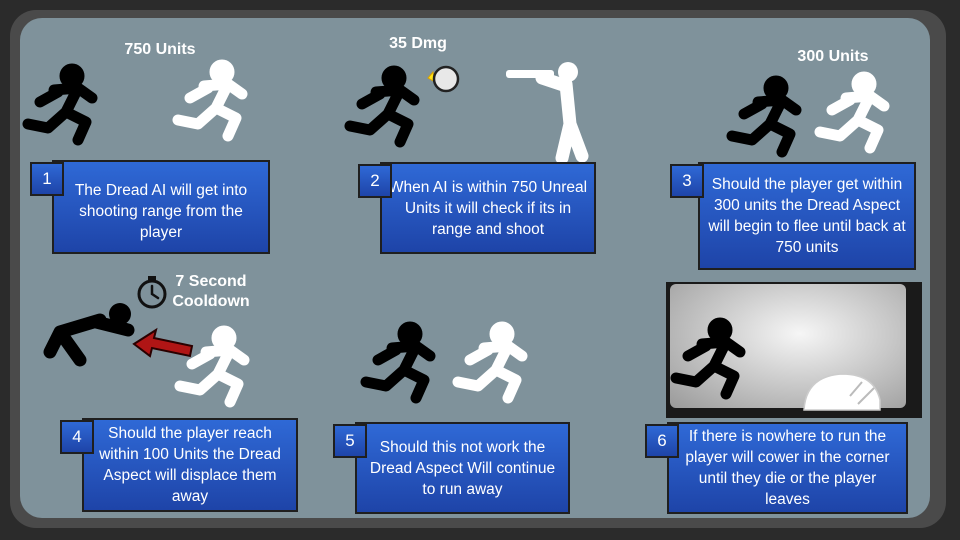 The height and width of the screenshot is (540, 960). I want to click on stopwatch-icon, so click(152, 292).